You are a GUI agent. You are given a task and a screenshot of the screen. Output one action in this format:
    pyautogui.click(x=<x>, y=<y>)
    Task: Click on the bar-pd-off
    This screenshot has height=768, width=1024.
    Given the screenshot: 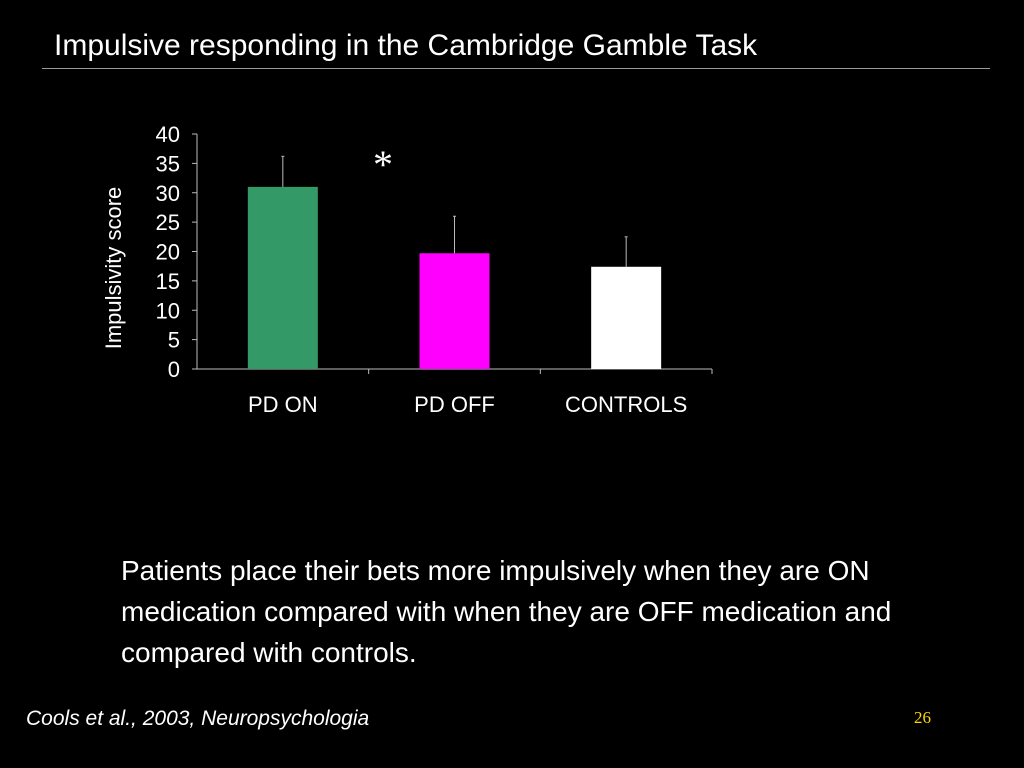 What is the action you would take?
    pyautogui.click(x=454, y=311)
    